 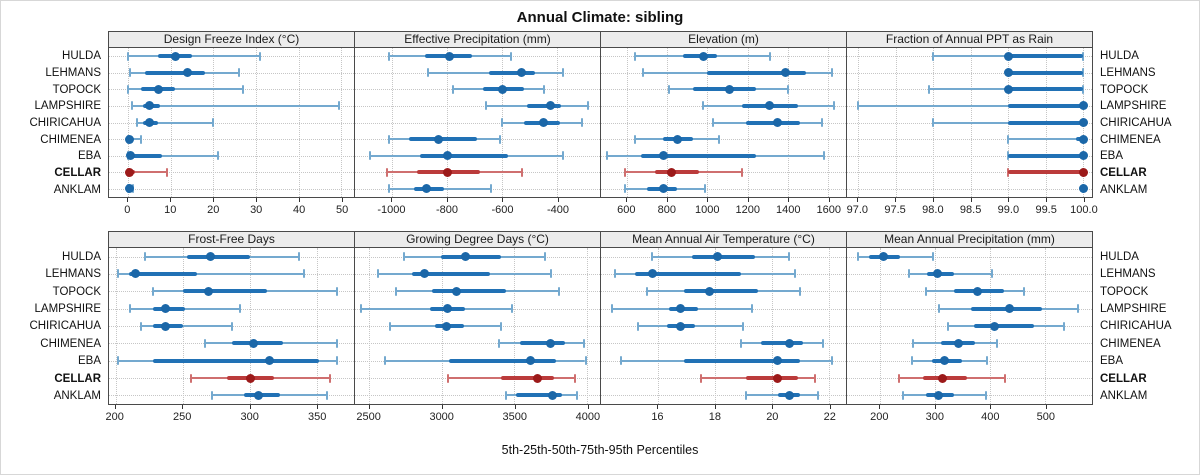 I want to click on axis-tick-label: 2500, so click(x=368, y=417).